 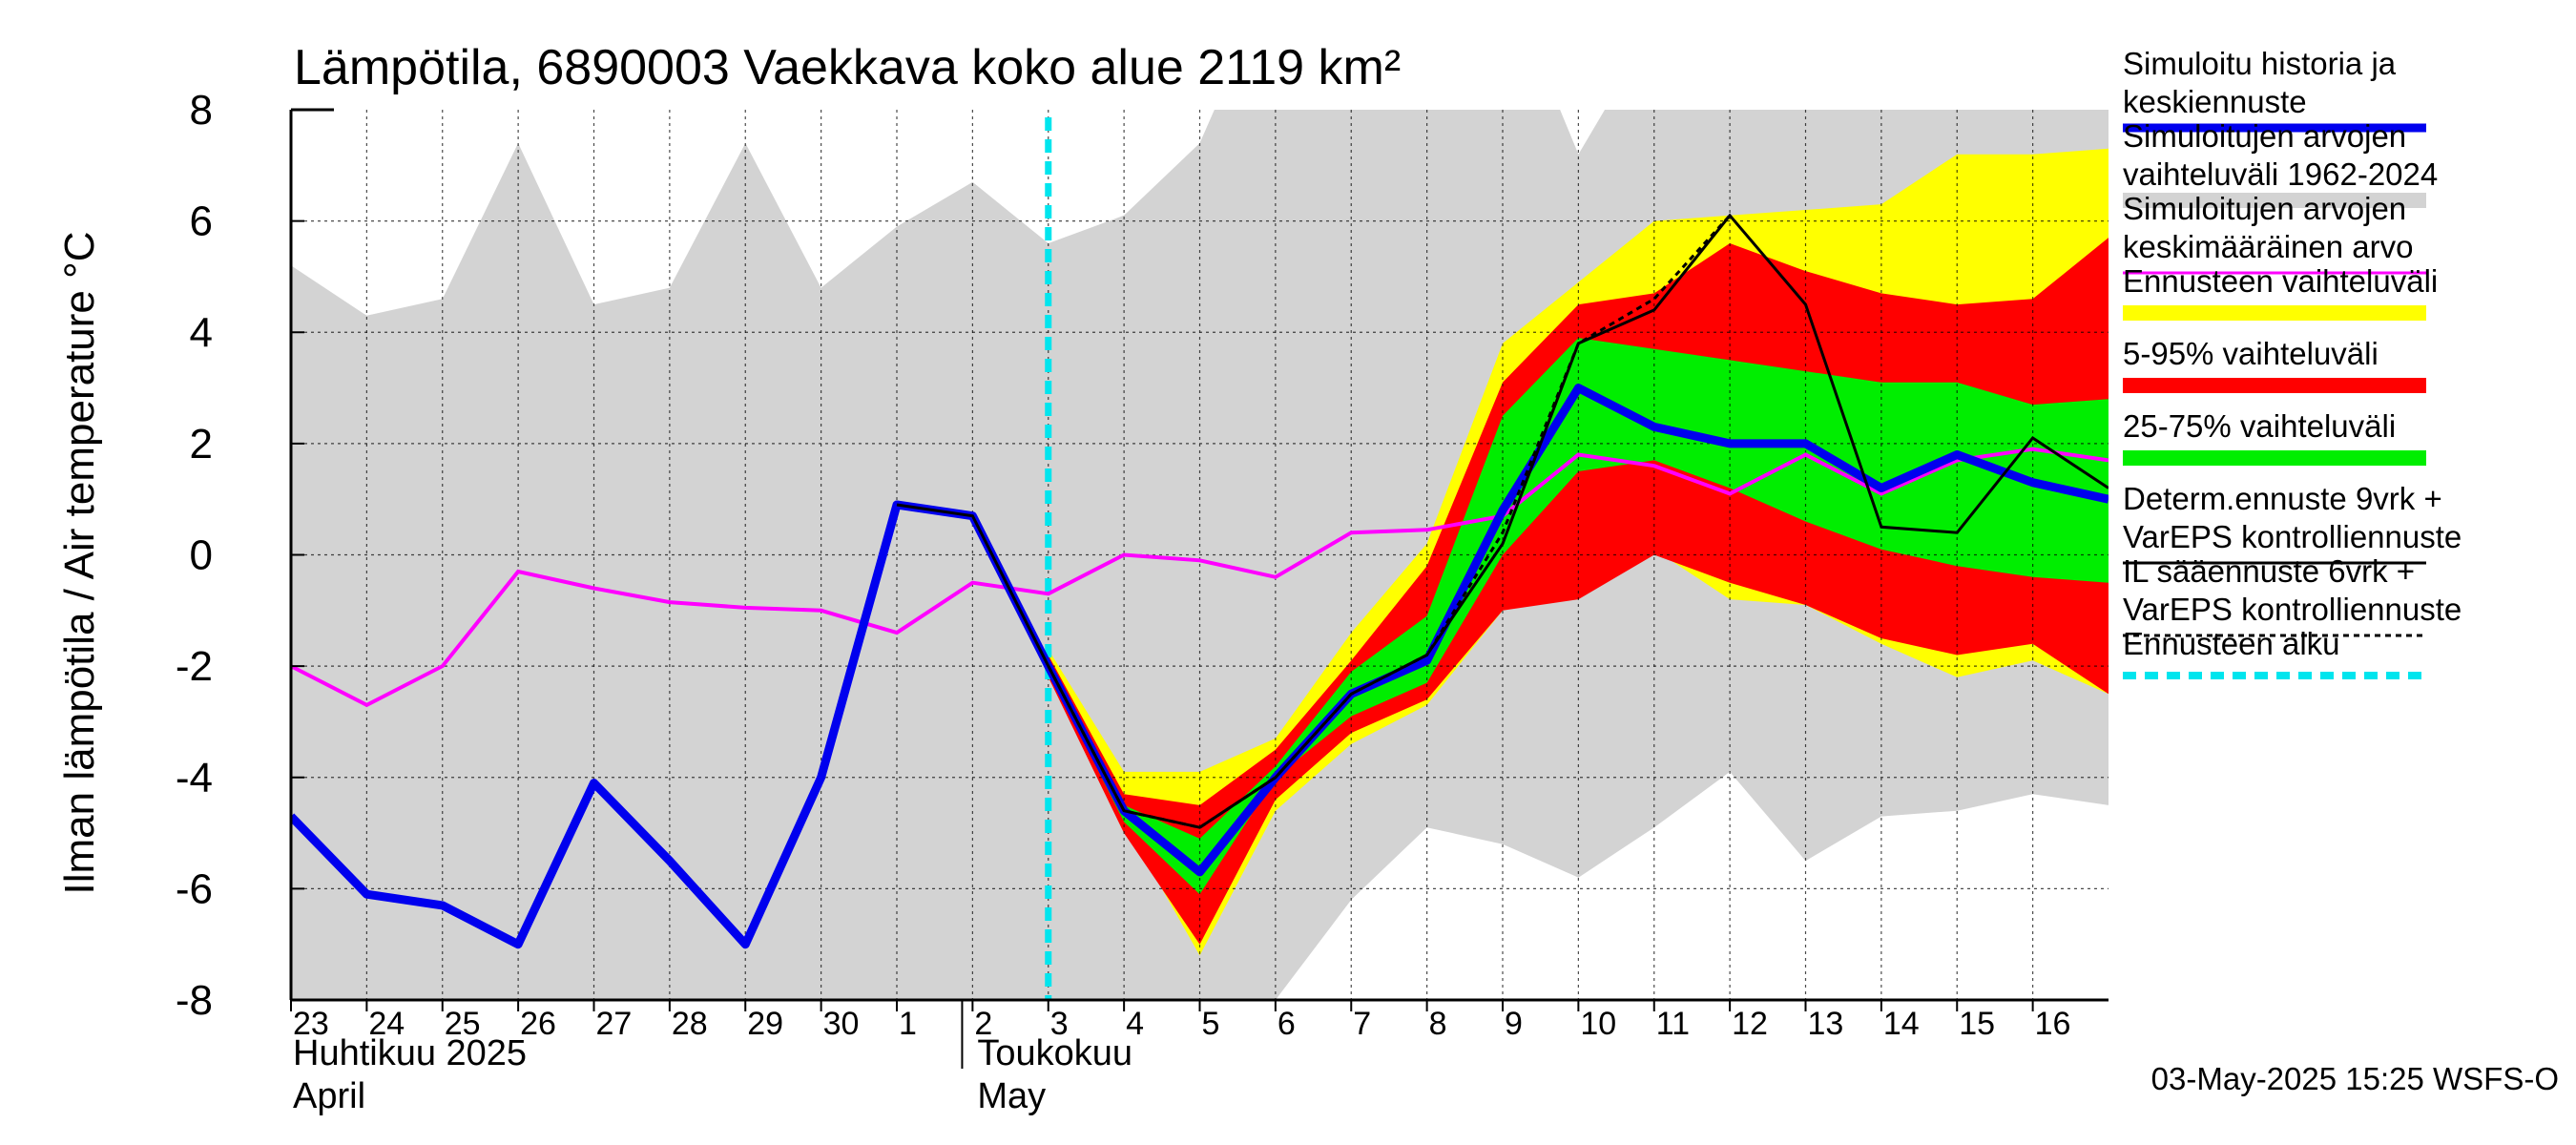 What do you see at coordinates (1977, 1024) in the screenshot?
I see `x-tick-label: 15` at bounding box center [1977, 1024].